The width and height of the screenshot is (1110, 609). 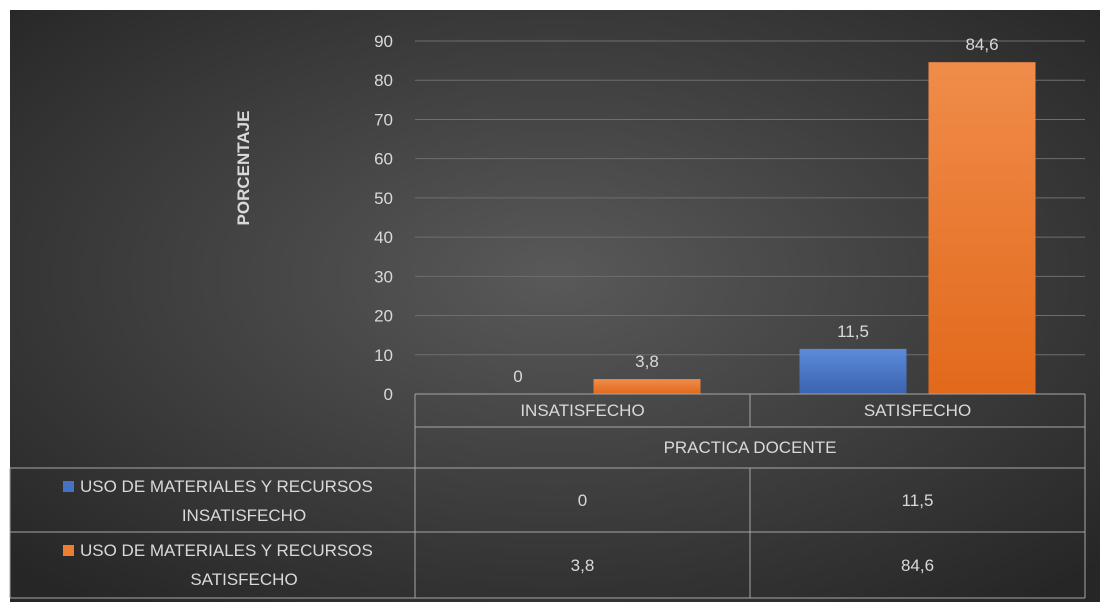 What do you see at coordinates (383, 41) in the screenshot?
I see `y-tick-label: 90` at bounding box center [383, 41].